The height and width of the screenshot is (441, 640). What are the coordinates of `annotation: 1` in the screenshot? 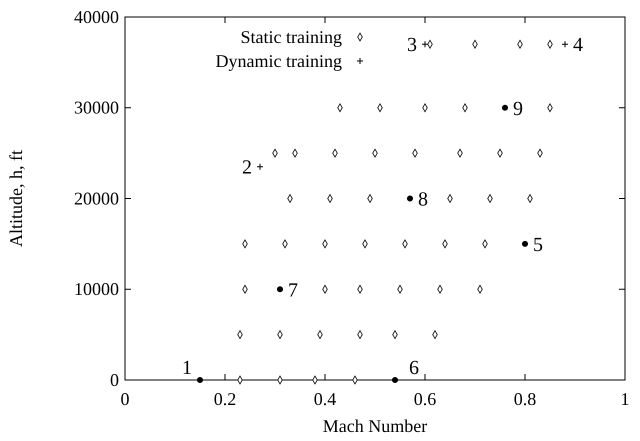 It's located at (187, 368).